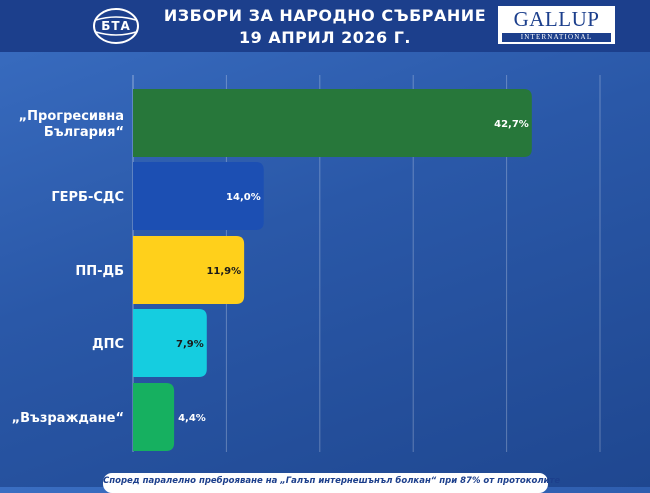  Describe the element at coordinates (243, 197) in the screenshot. I see `value-label-2: 14,0%` at that location.